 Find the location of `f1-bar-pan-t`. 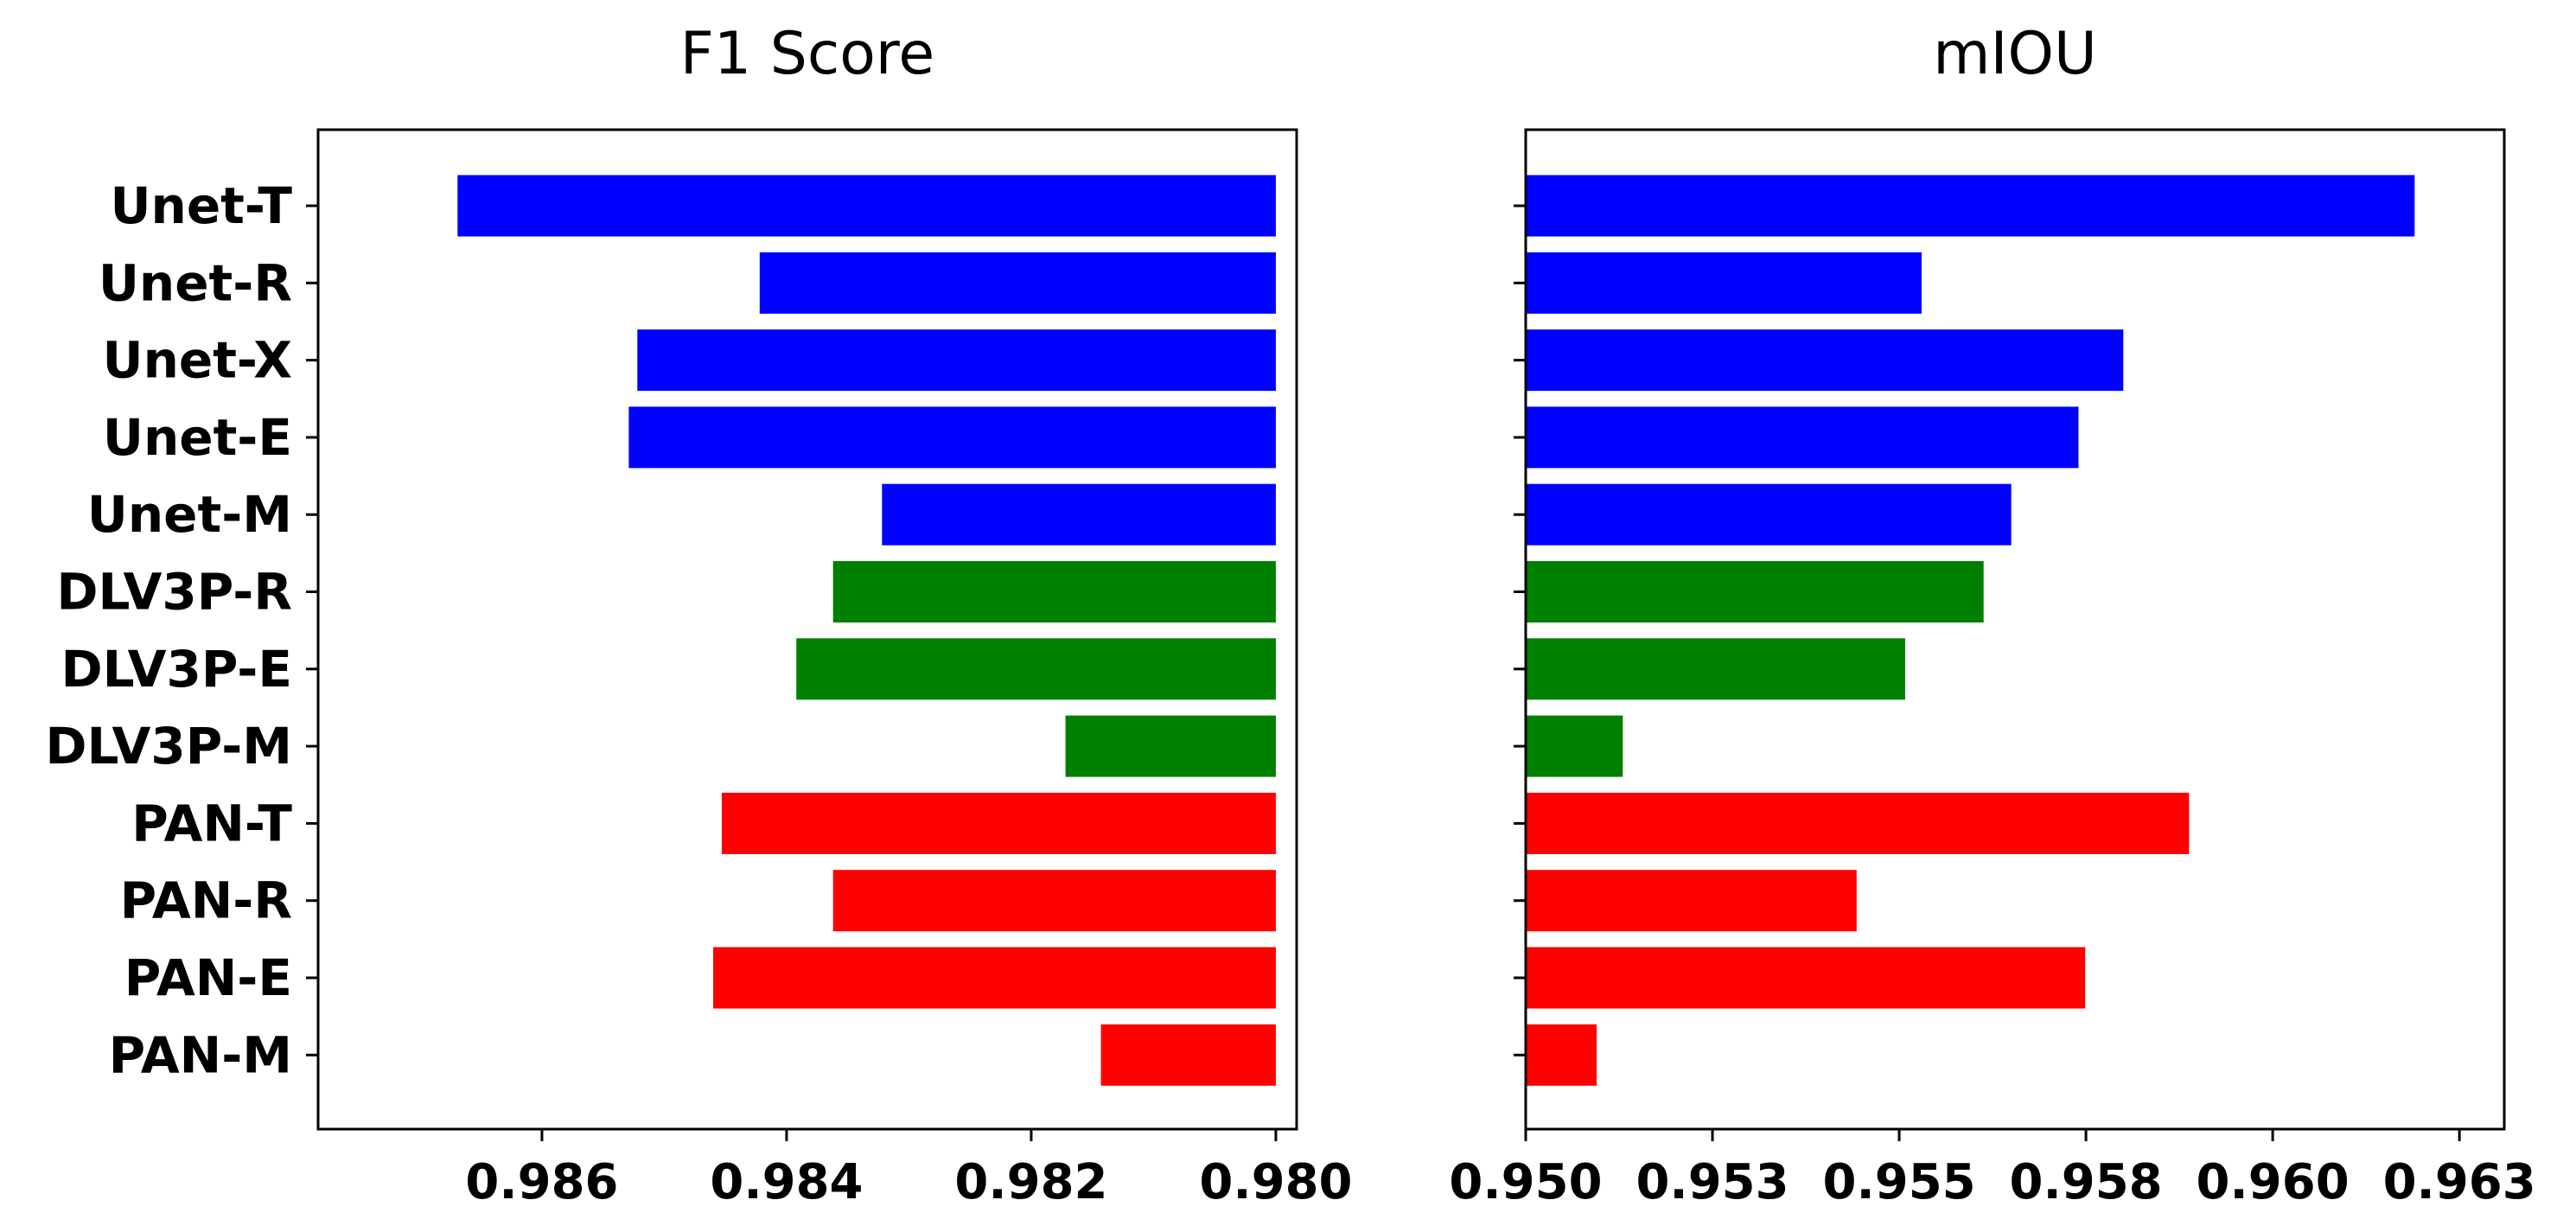

f1-bar-pan-t is located at coordinates (998, 823).